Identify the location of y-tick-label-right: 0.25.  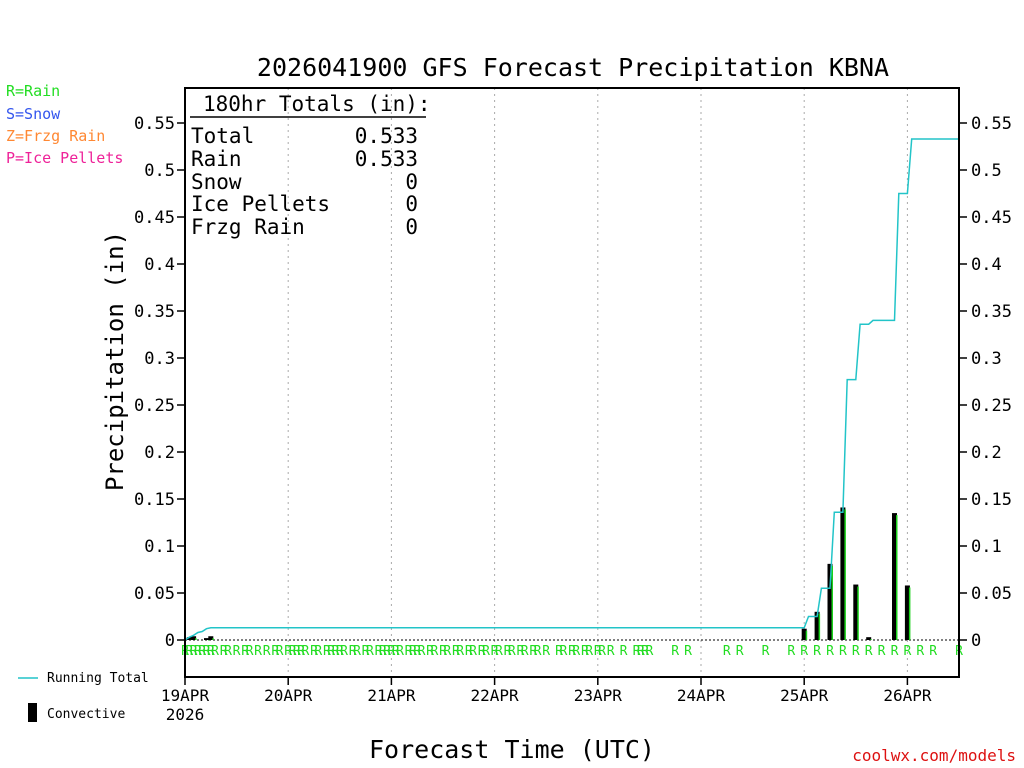
(991, 406).